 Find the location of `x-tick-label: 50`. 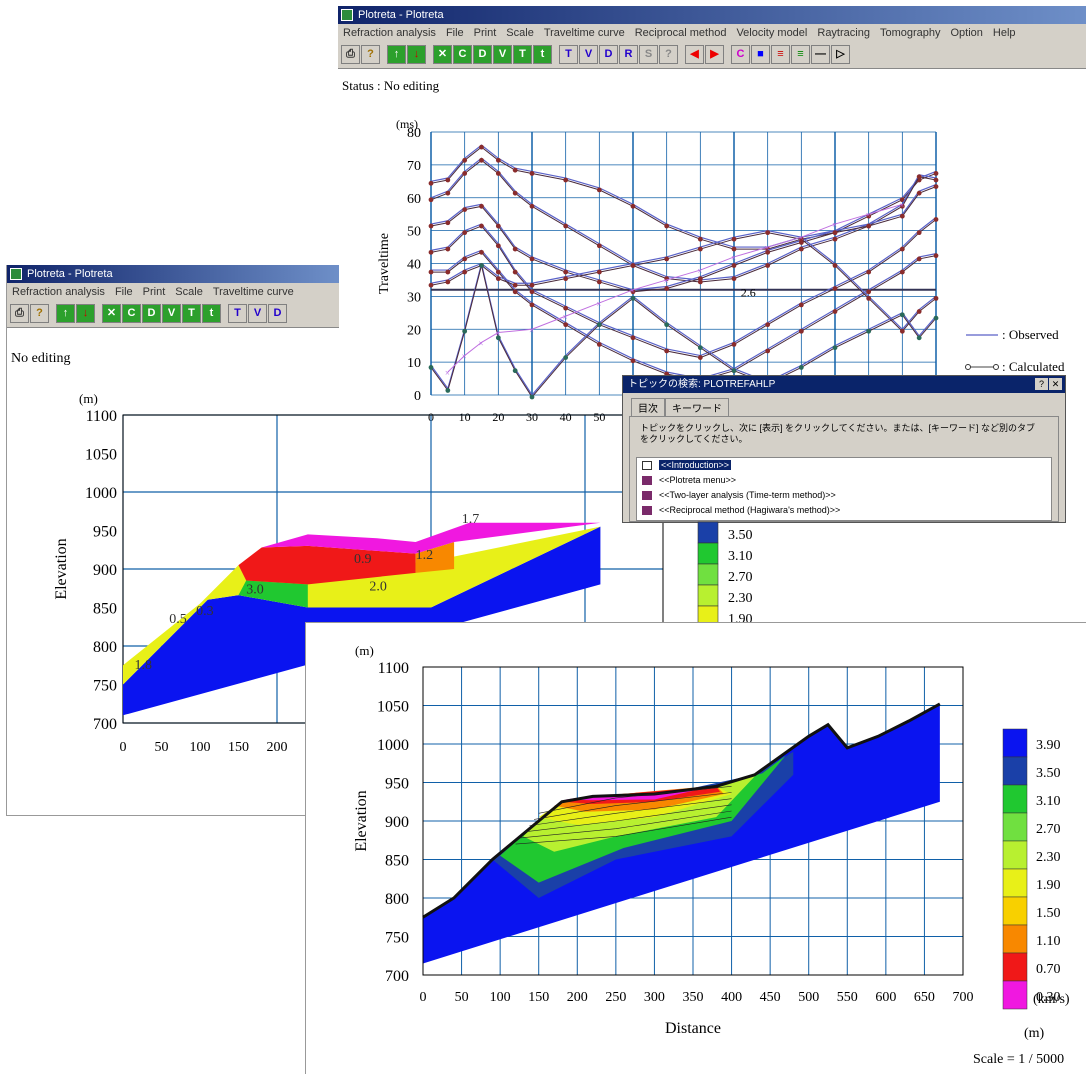

x-tick-label: 50 is located at coordinates (462, 997).